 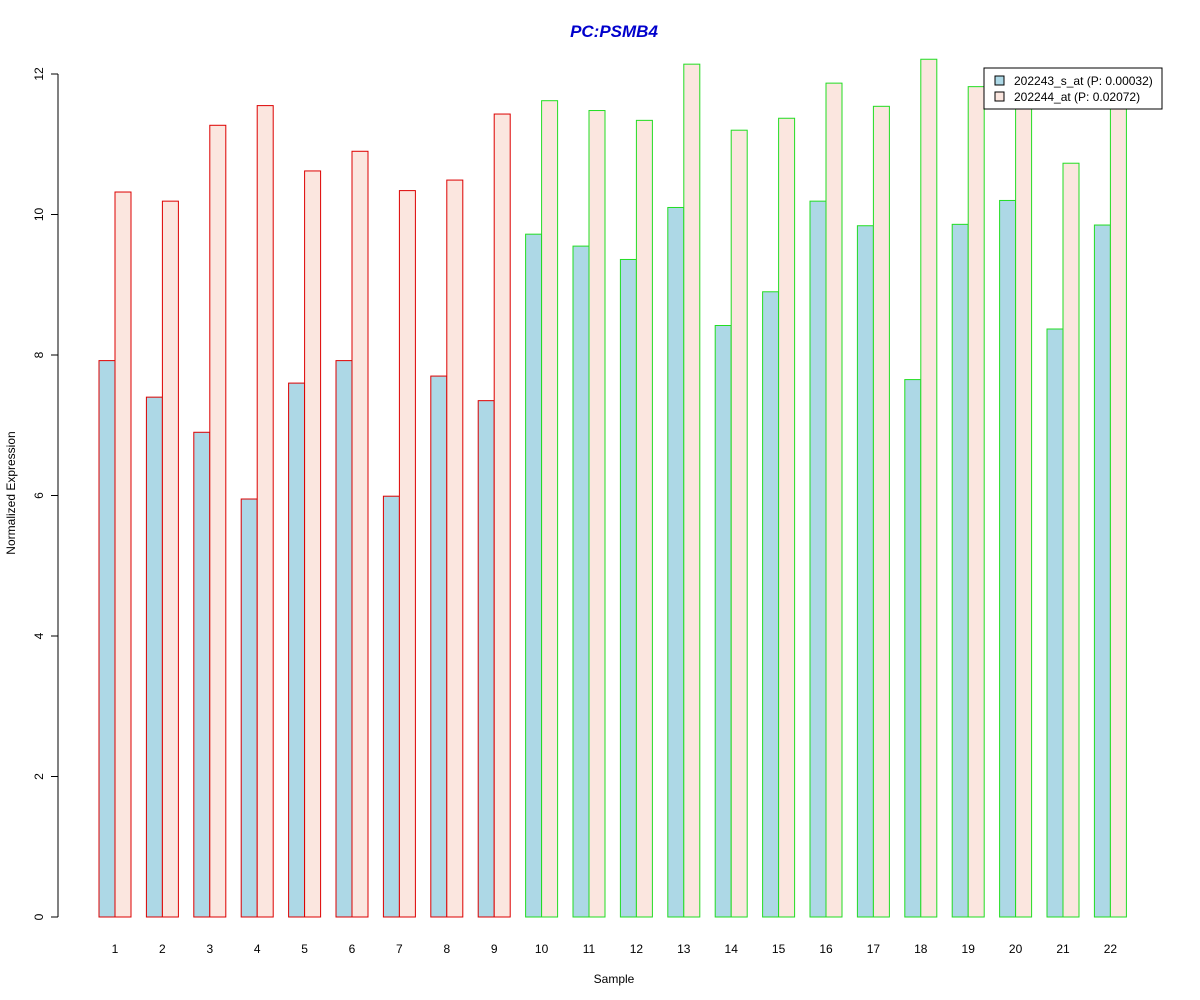 What do you see at coordinates (39, 74) in the screenshot?
I see `y-tick-label: 12` at bounding box center [39, 74].